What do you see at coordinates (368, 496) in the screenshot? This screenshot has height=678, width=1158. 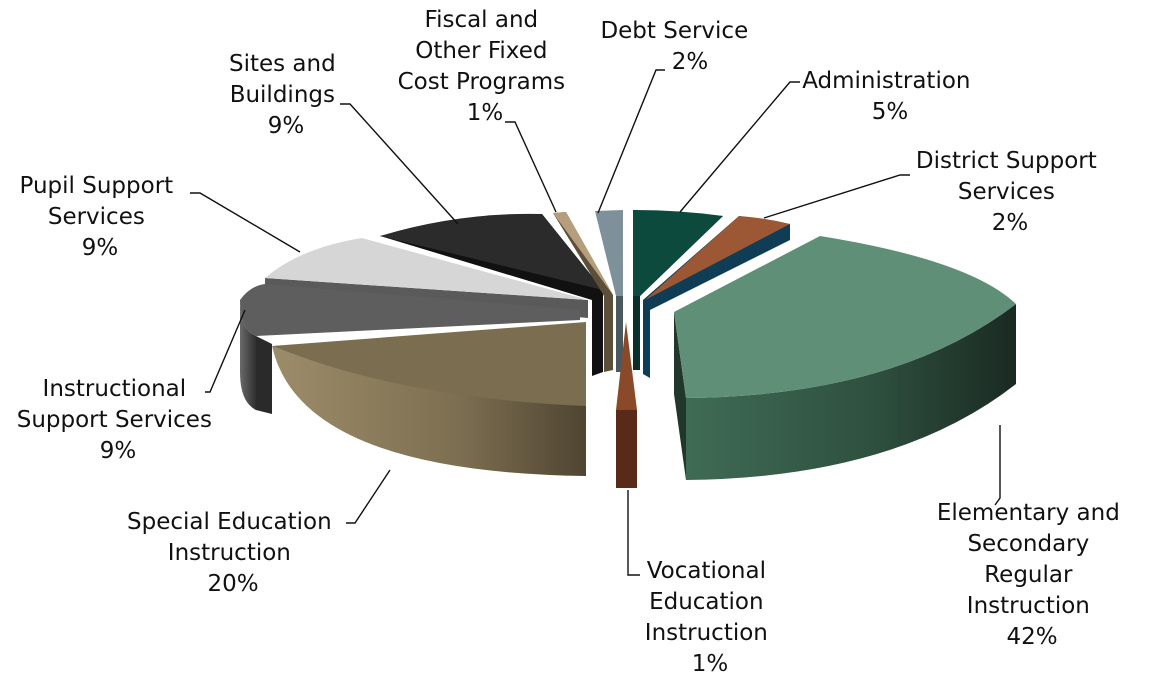 I see `leader-special-education` at bounding box center [368, 496].